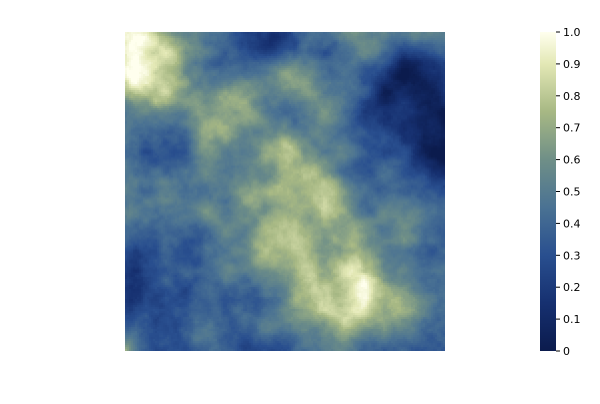  What do you see at coordinates (572, 160) in the screenshot?
I see `colorbar-tick-label: 0.6` at bounding box center [572, 160].